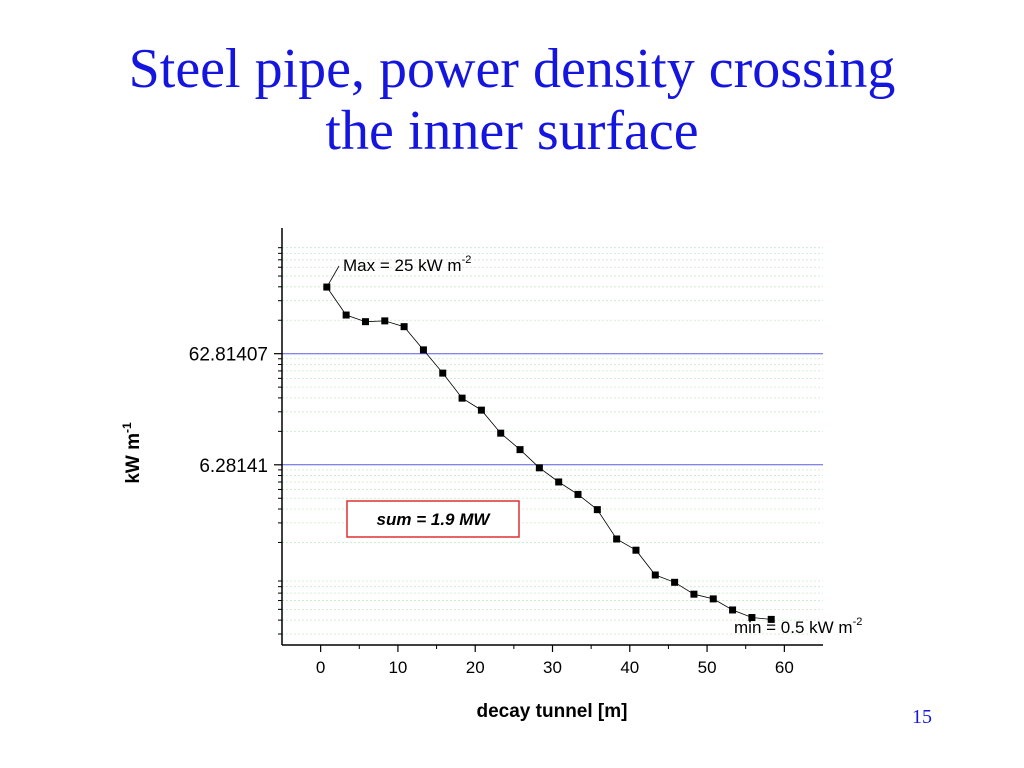 This screenshot has height=768, width=1024. Describe the element at coordinates (629, 667) in the screenshot. I see `x-tick-label: 40` at that location.